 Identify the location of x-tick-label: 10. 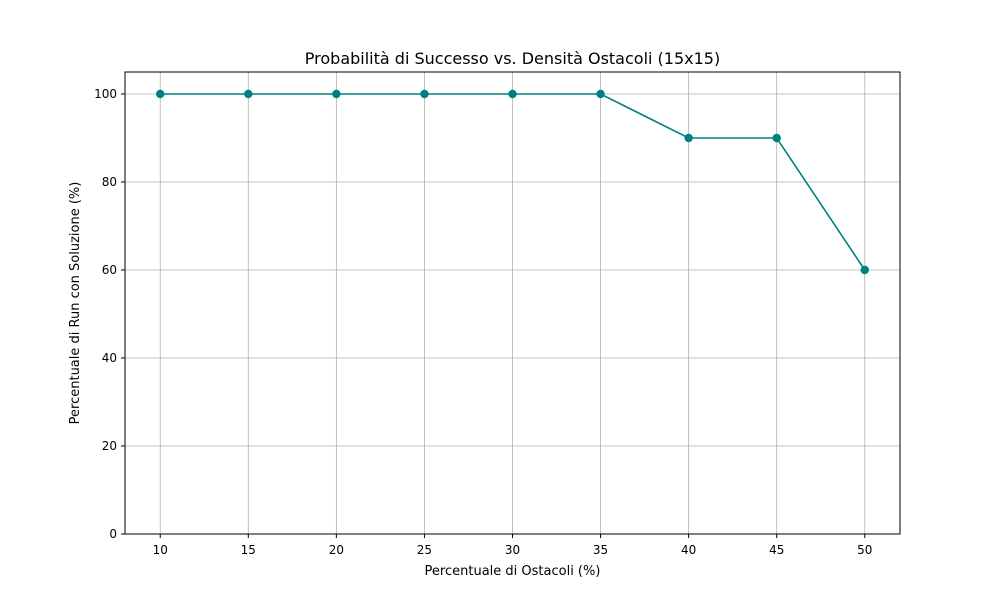
(160, 550).